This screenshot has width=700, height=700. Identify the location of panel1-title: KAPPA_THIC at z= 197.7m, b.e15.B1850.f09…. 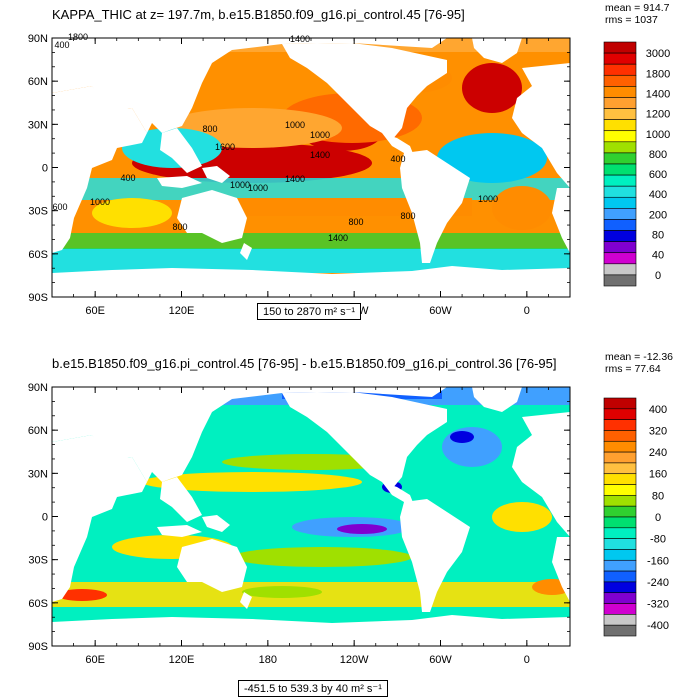
(258, 14).